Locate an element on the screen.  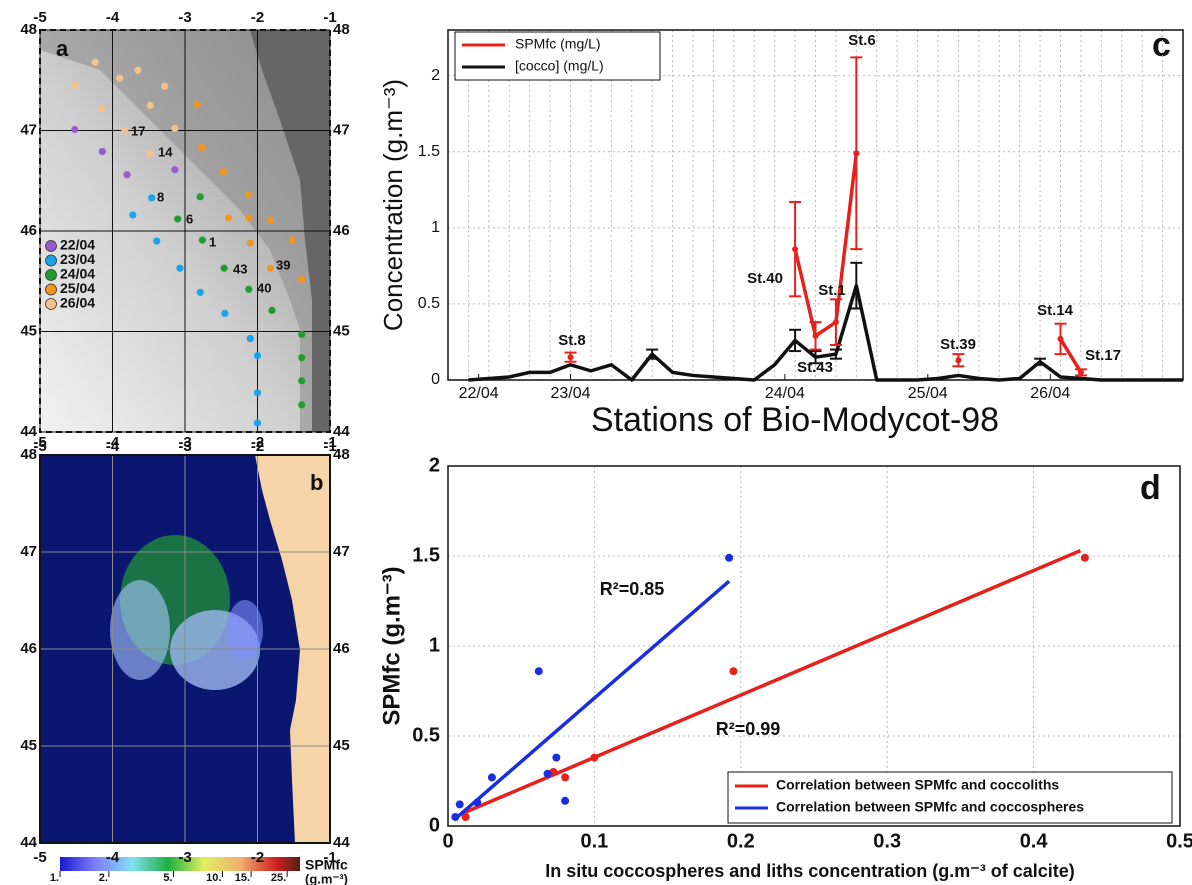
x-tick-label: -4 is located at coordinates (113, 17).